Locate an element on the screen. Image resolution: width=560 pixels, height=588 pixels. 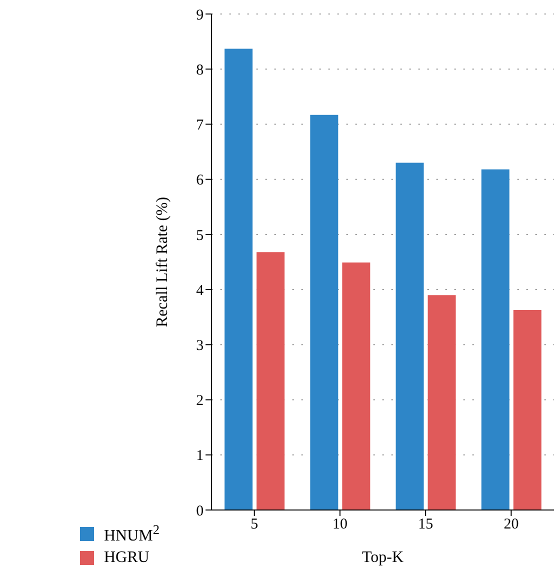
y-tick-label: 9 is located at coordinates (200, 15).